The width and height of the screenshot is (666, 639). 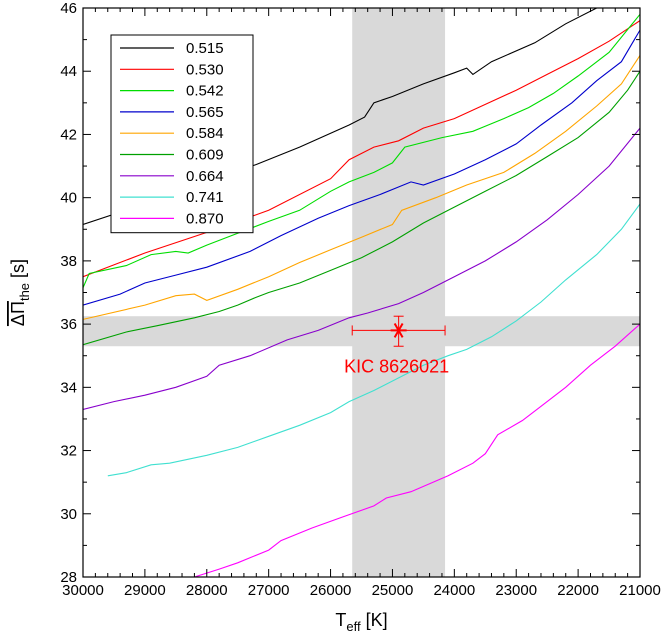 What do you see at coordinates (516, 590) in the screenshot?
I see `x-tick-label: 23000` at bounding box center [516, 590].